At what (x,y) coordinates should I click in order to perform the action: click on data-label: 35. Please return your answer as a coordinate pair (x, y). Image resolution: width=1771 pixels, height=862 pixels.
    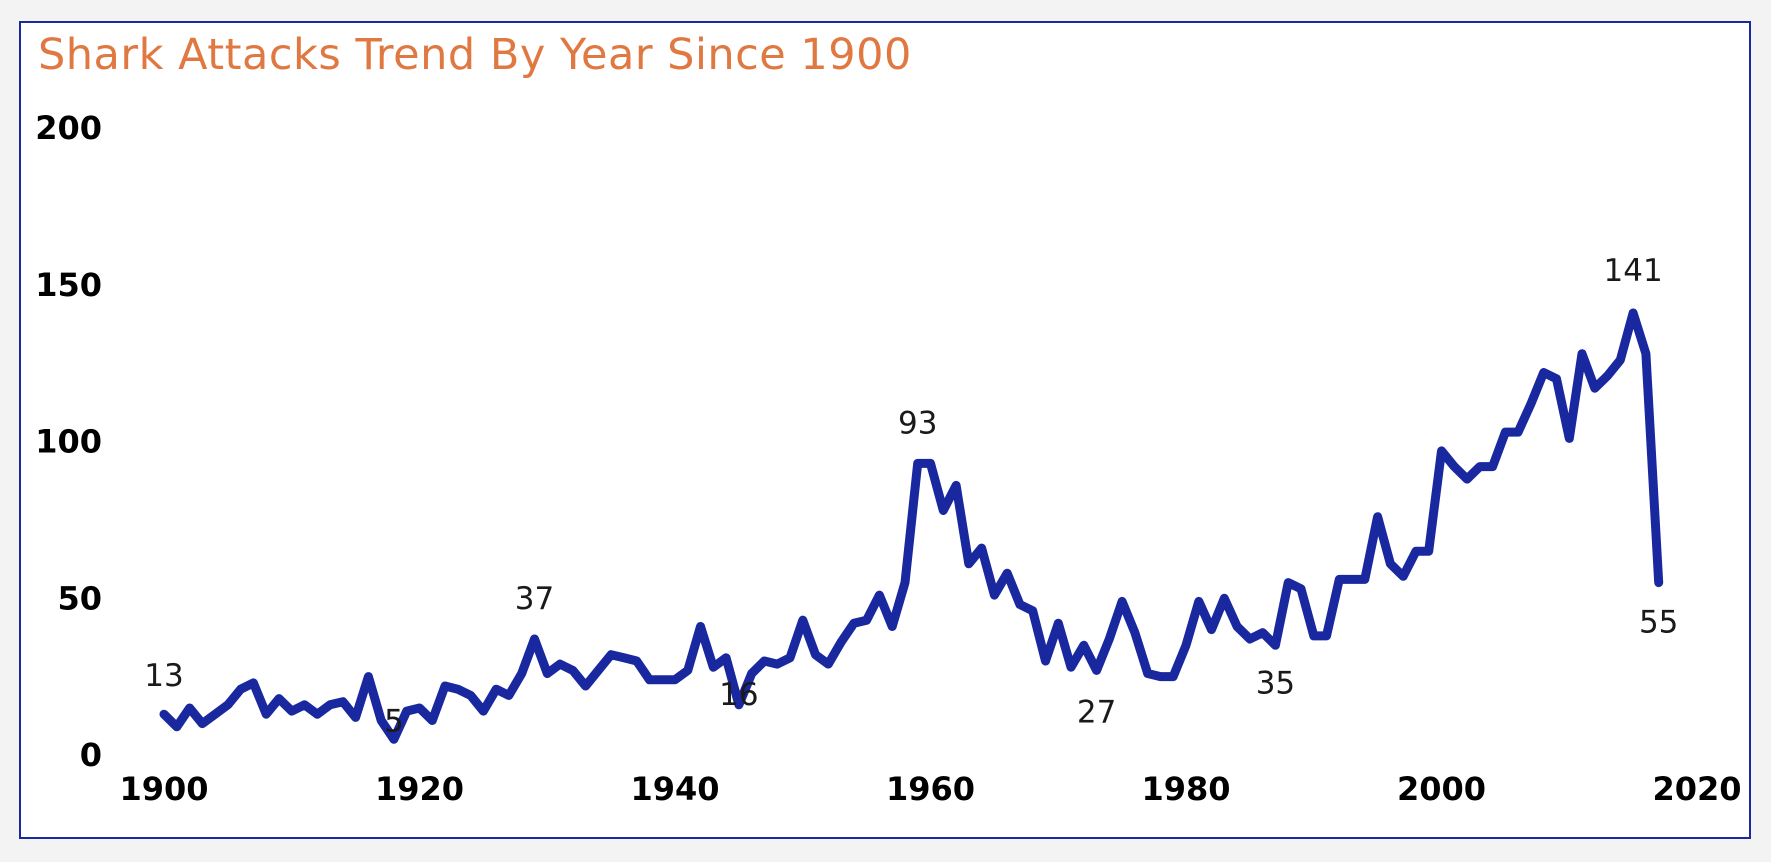
    Looking at the image, I should click on (1275, 683).